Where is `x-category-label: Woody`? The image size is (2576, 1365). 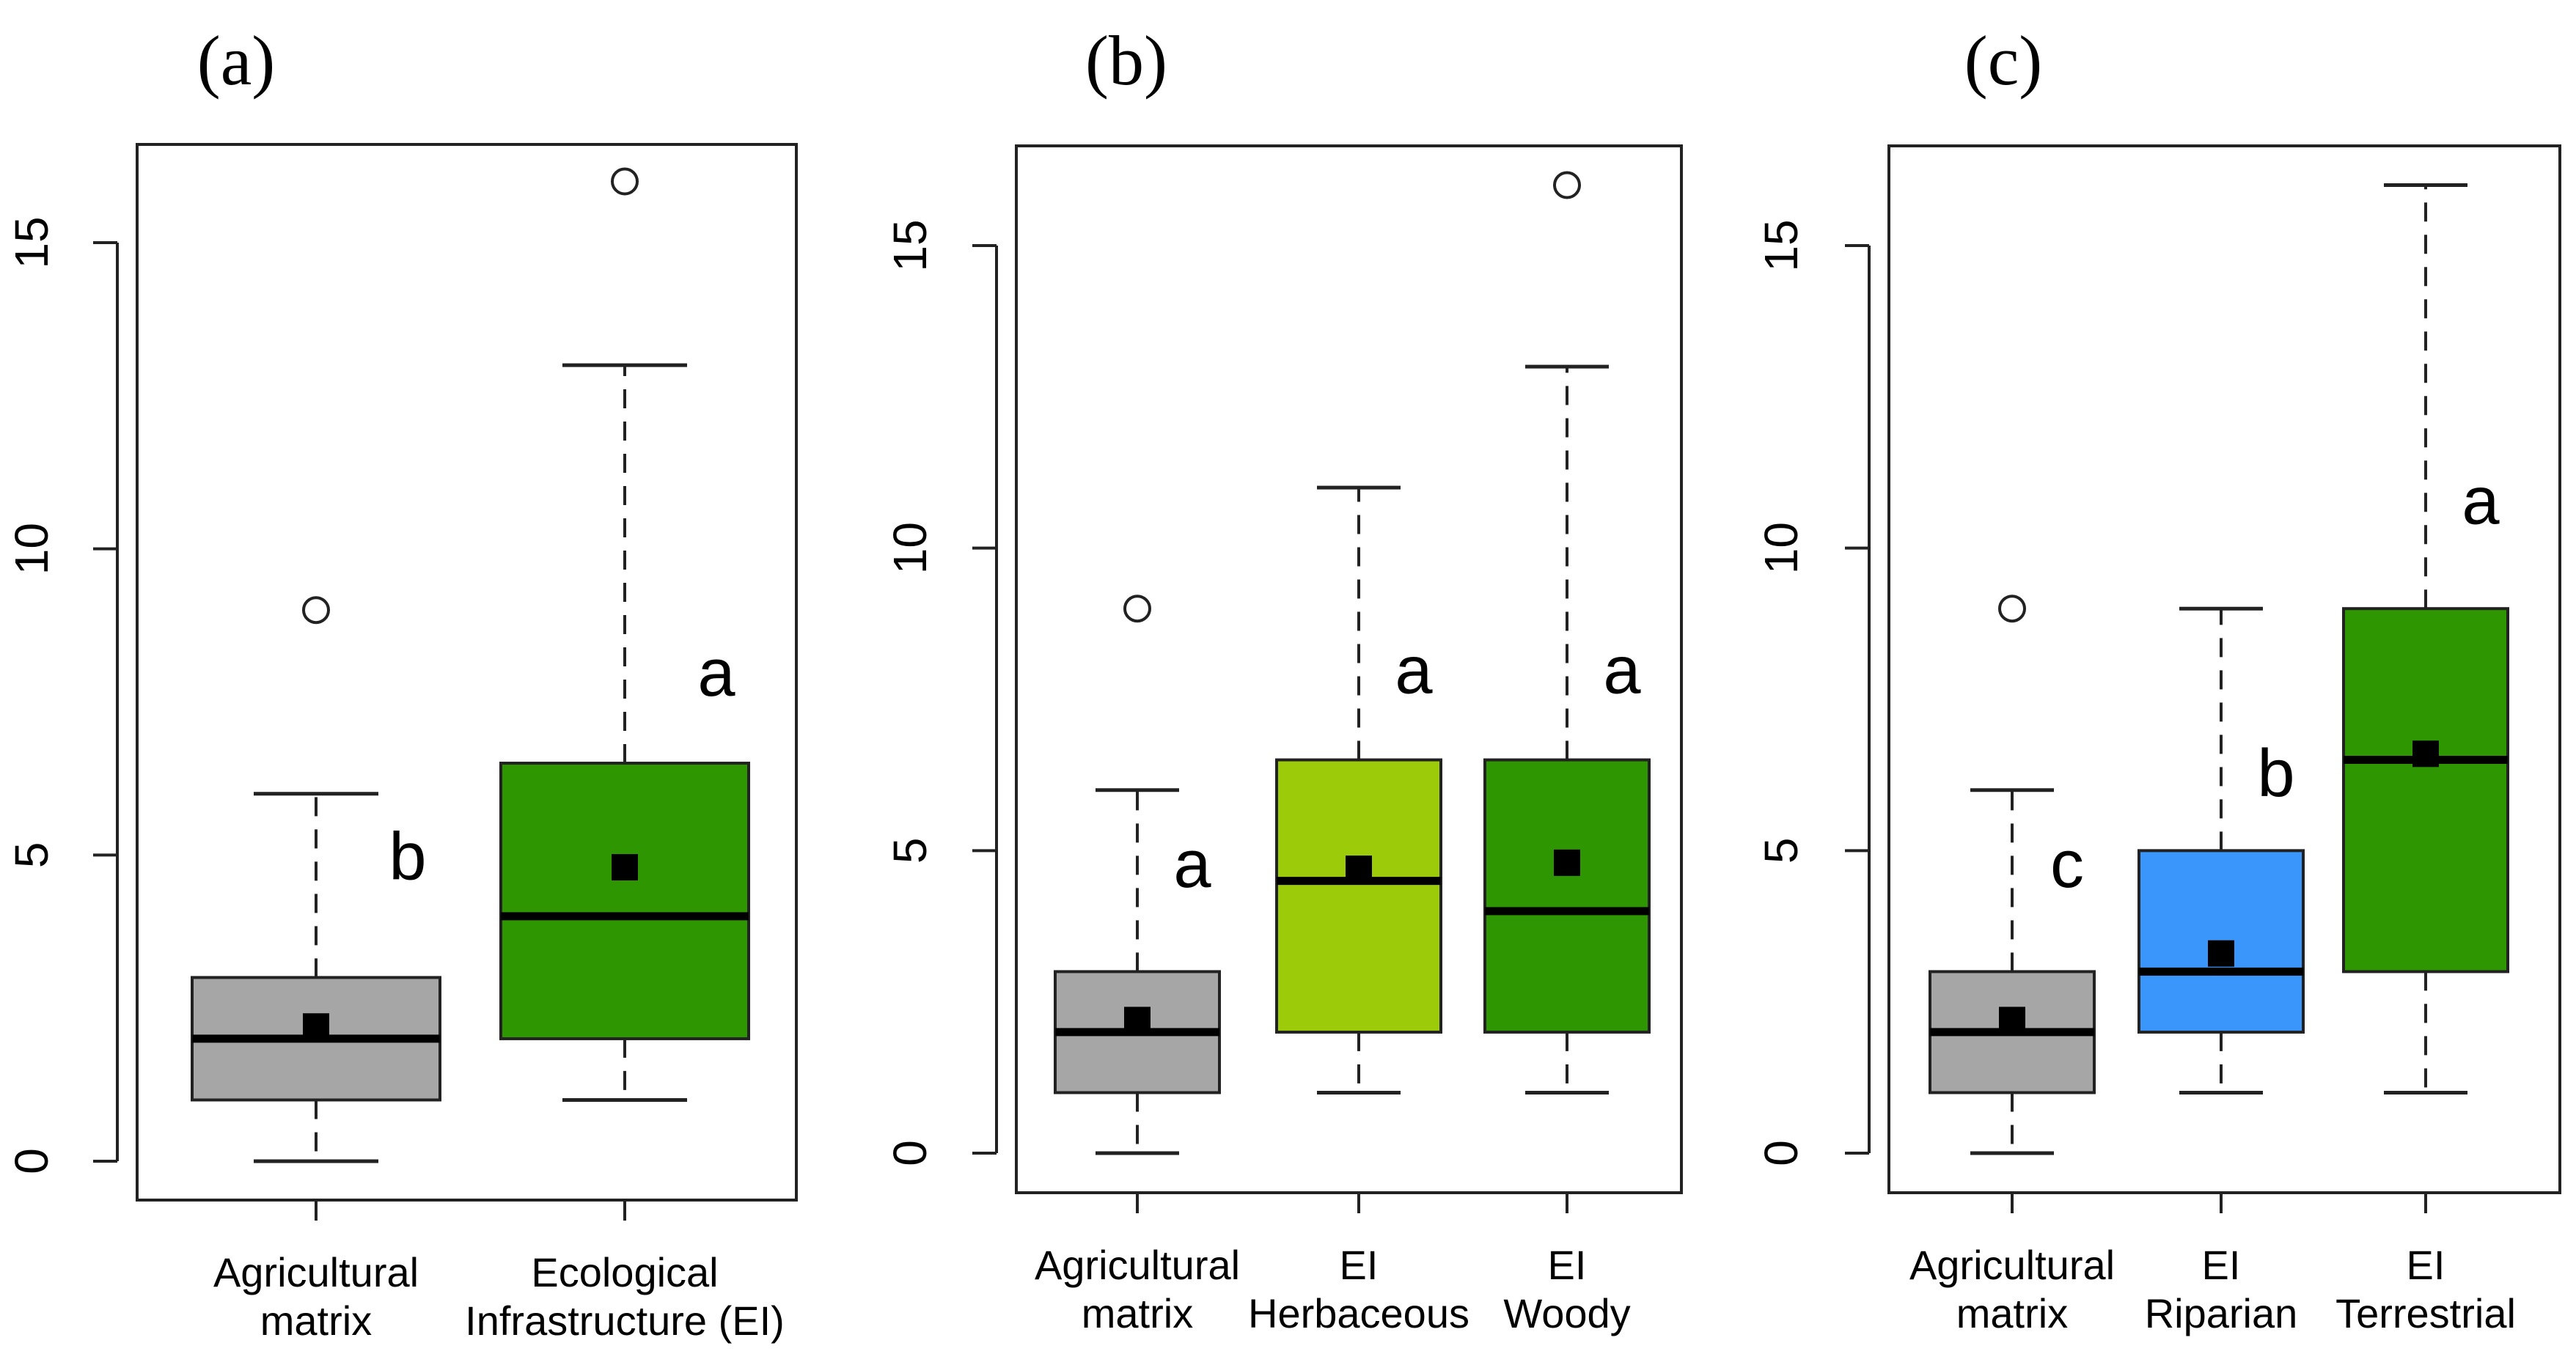 x-category-label: Woody is located at coordinates (1567, 1313).